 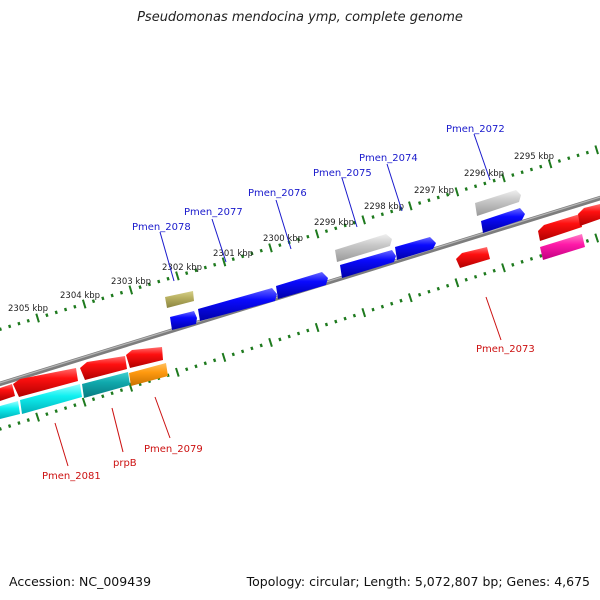 What do you see at coordinates (161, 227) in the screenshot?
I see `gene-label: Pmen_2078` at bounding box center [161, 227].